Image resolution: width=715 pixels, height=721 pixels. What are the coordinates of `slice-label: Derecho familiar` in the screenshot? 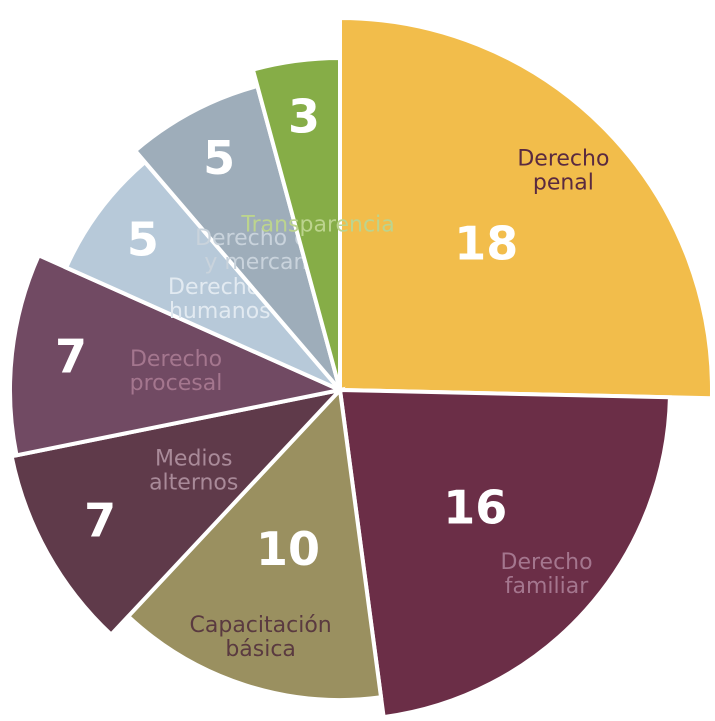 It's located at (547, 574).